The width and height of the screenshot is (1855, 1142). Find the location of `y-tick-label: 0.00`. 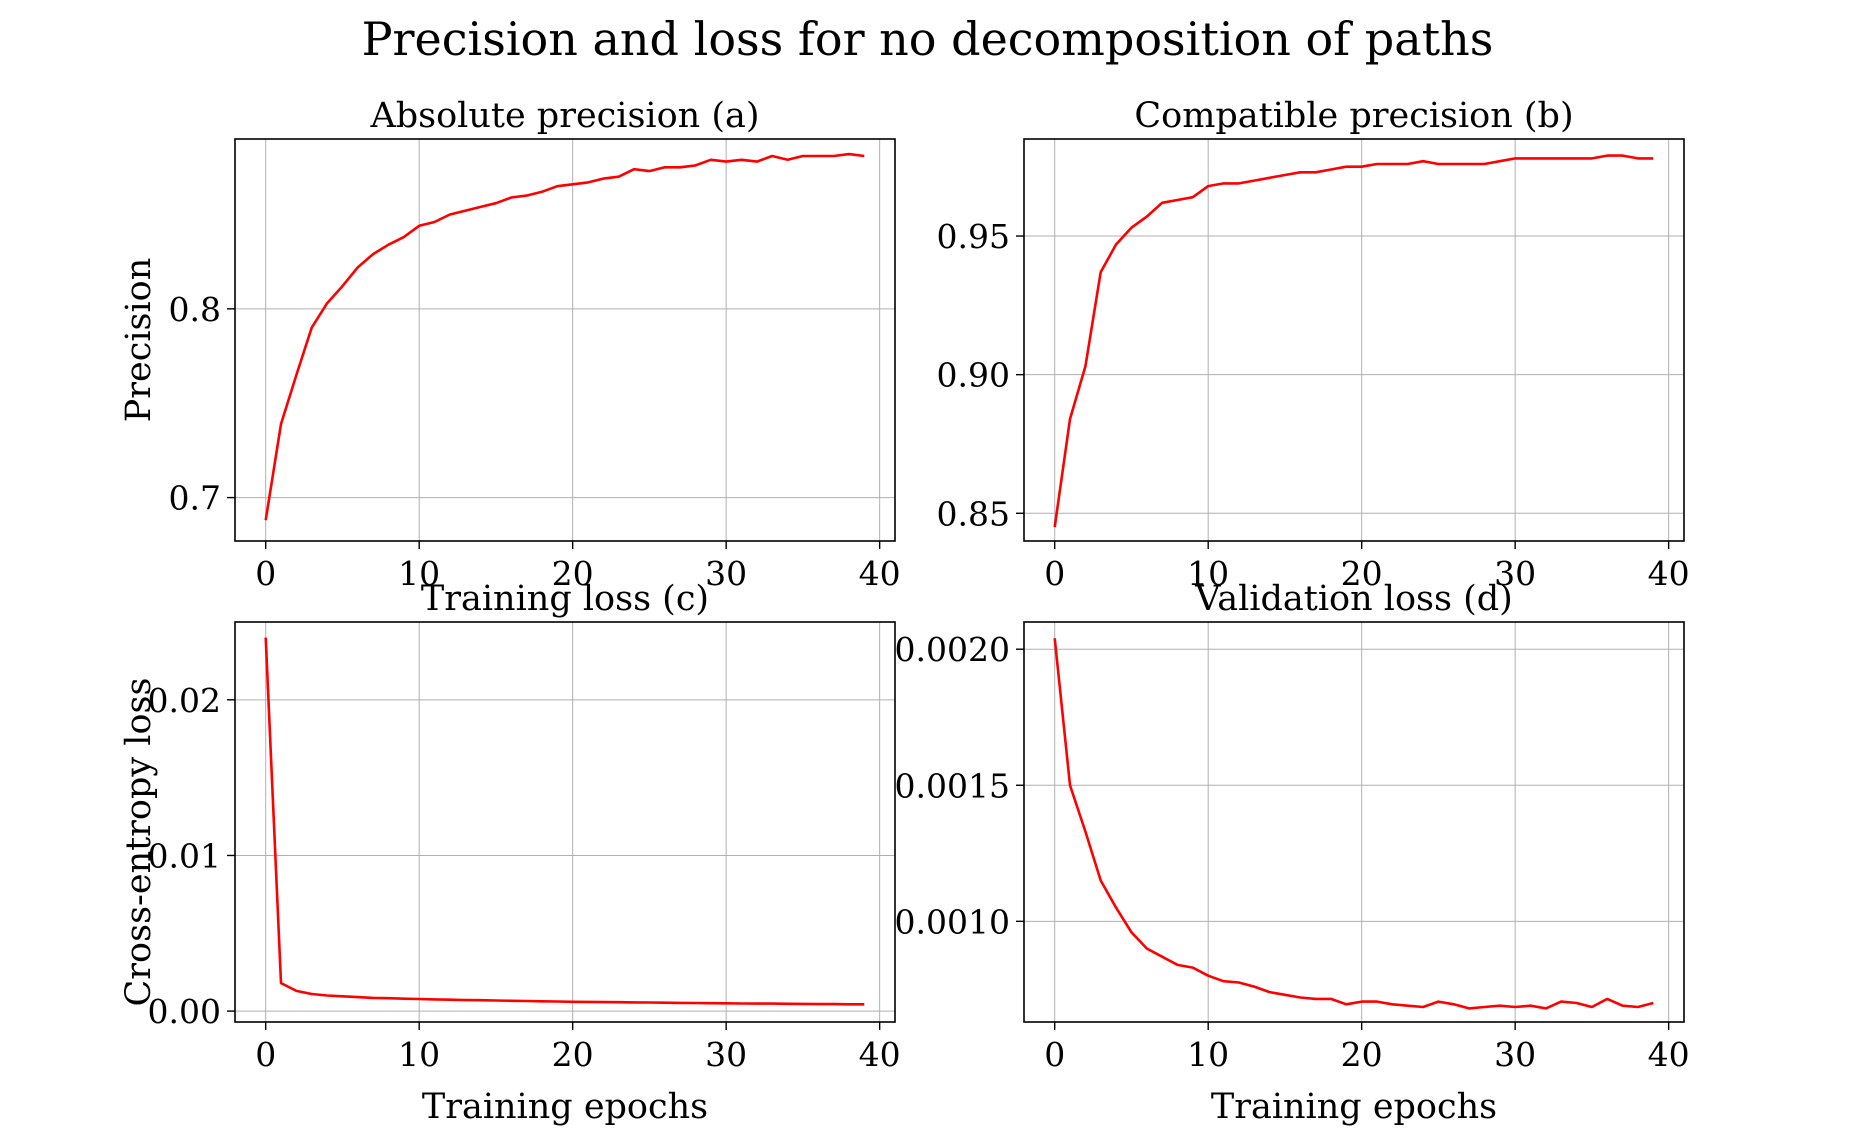

y-tick-label: 0.00 is located at coordinates (184, 1011).